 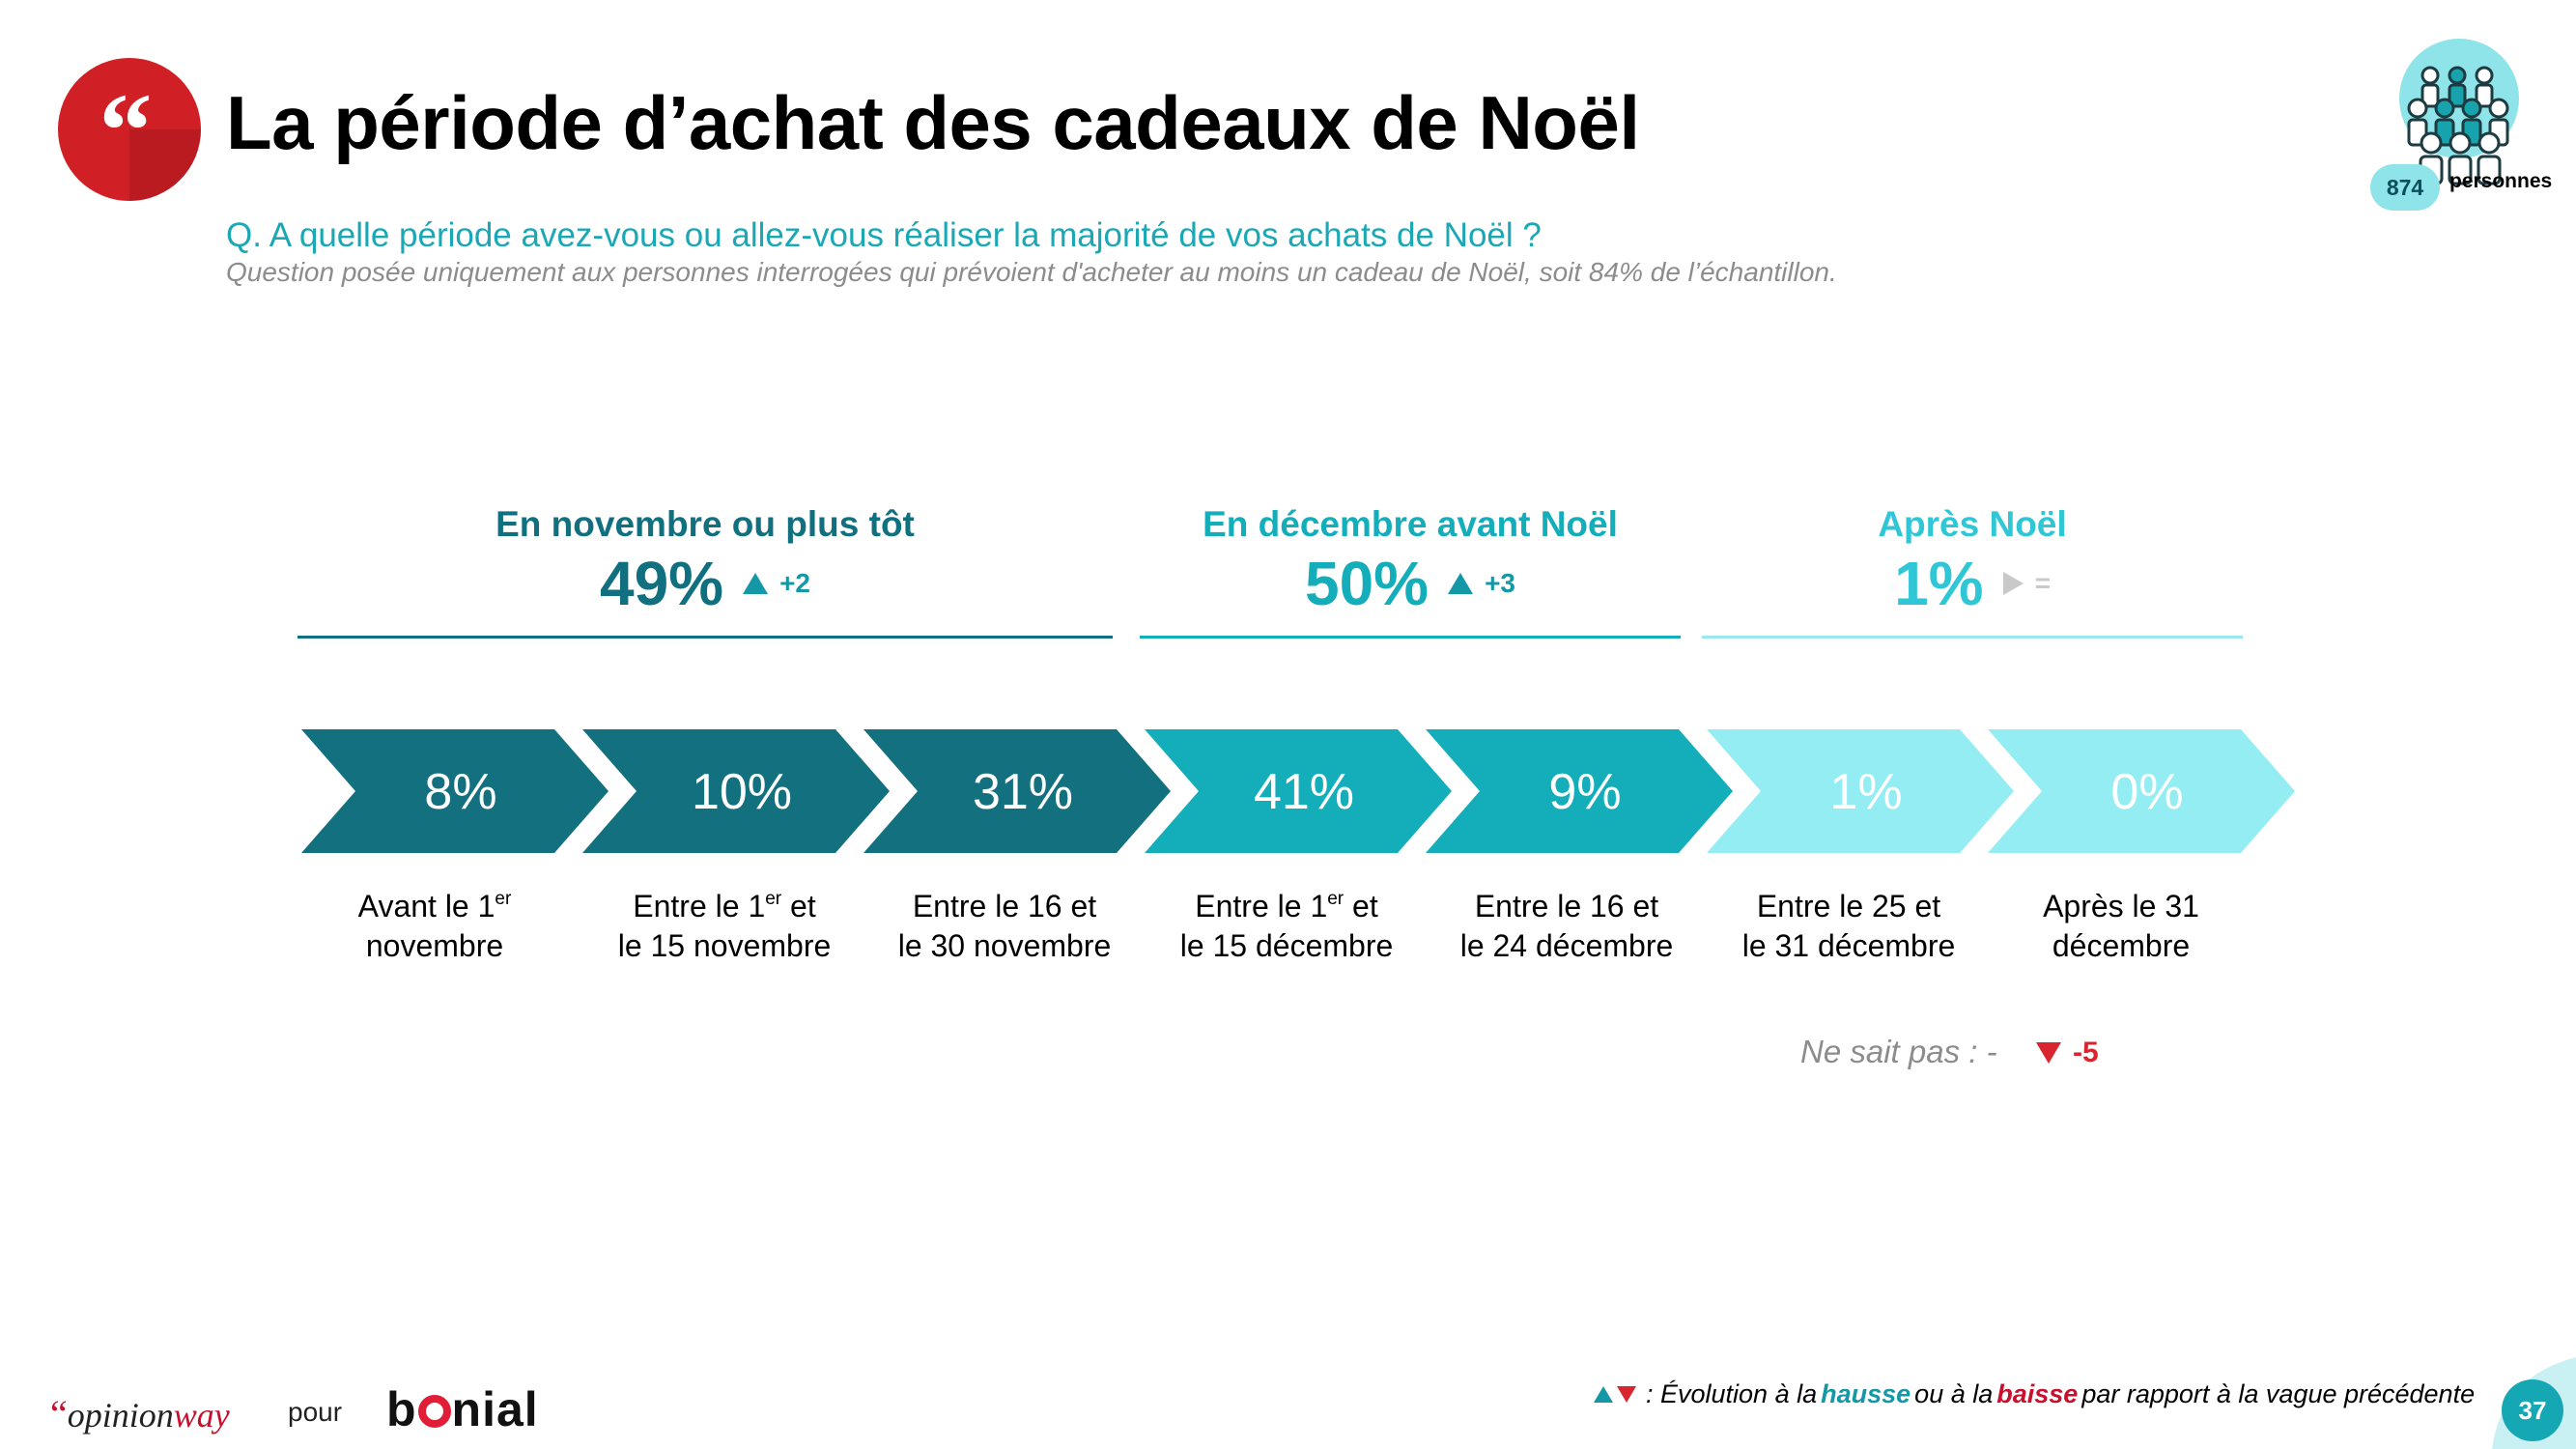 I want to click on period-chevrons: 8% 10% 31% 41% 9% 1% 0%, so click(x=1298, y=791).